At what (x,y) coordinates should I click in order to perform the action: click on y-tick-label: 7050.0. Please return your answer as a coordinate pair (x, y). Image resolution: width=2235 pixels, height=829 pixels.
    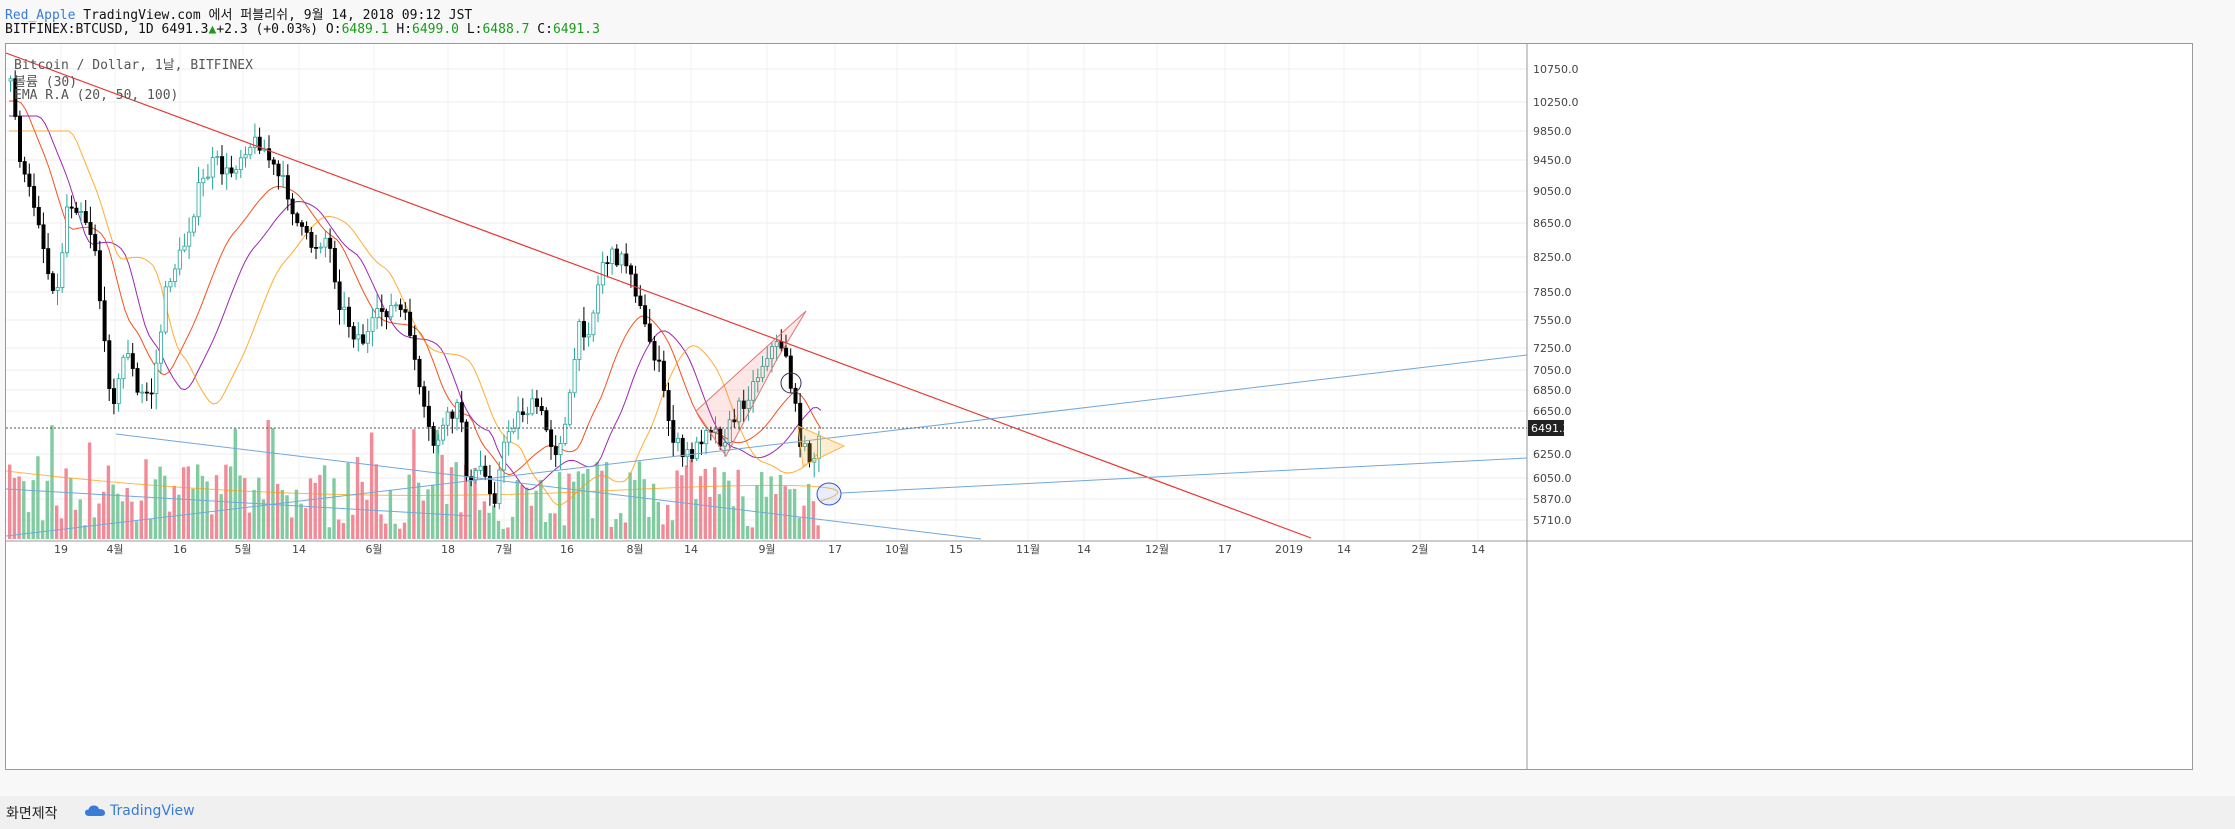
    Looking at the image, I should click on (1552, 370).